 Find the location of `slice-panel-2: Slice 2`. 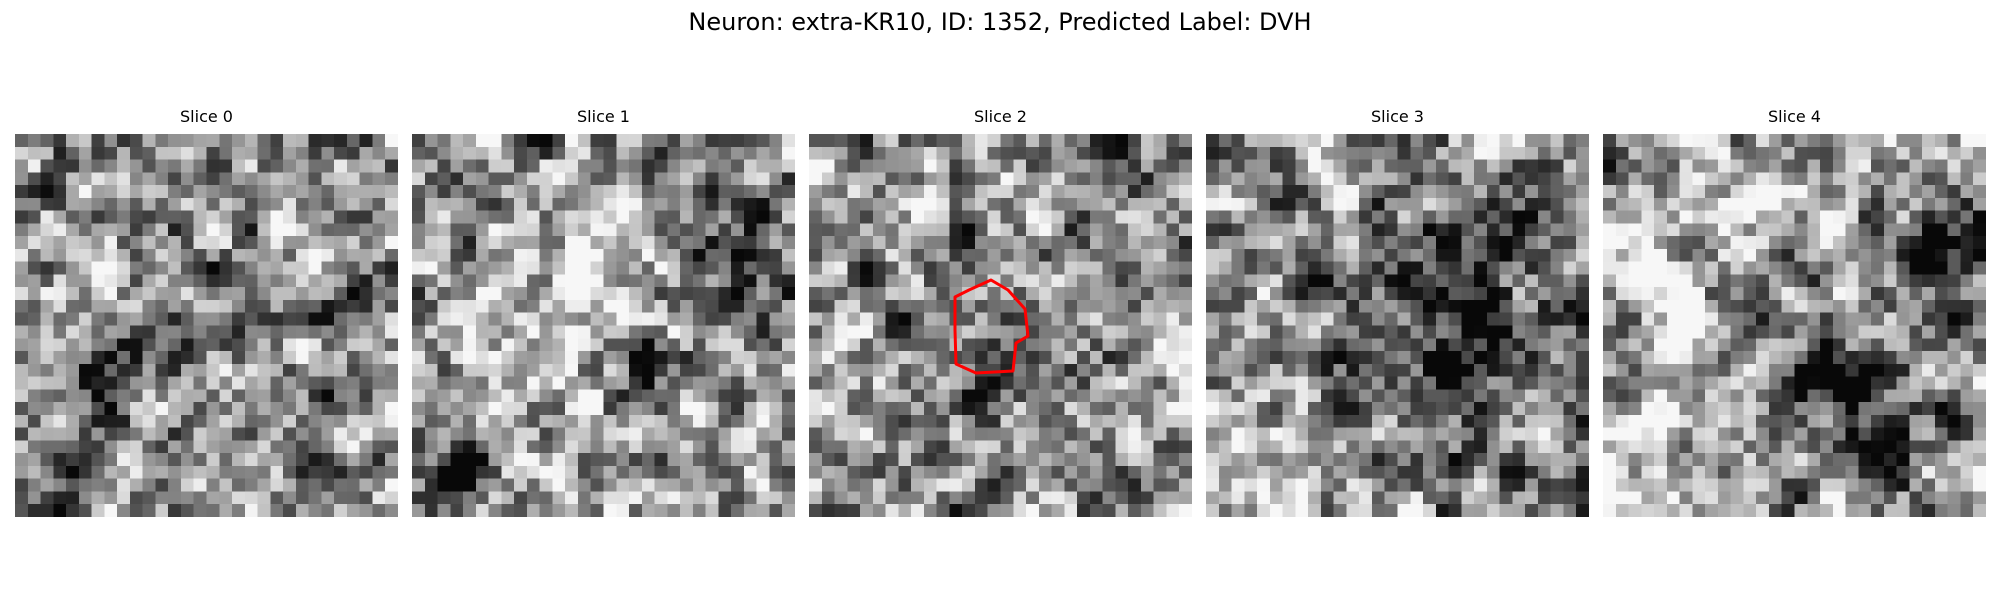

slice-panel-2: Slice 2 is located at coordinates (1000, 312).